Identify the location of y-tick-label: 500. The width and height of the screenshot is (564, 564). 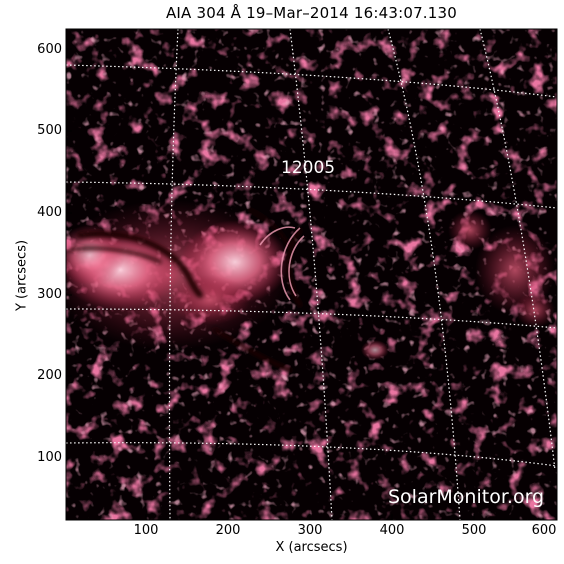
(49, 130).